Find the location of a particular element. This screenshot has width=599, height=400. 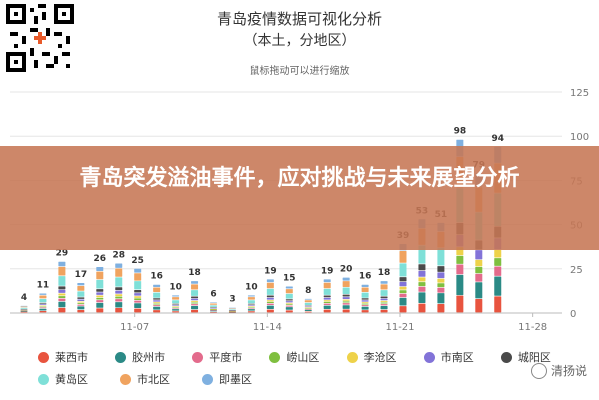

legend-item: 黄岛区 is located at coordinates (79, 379).